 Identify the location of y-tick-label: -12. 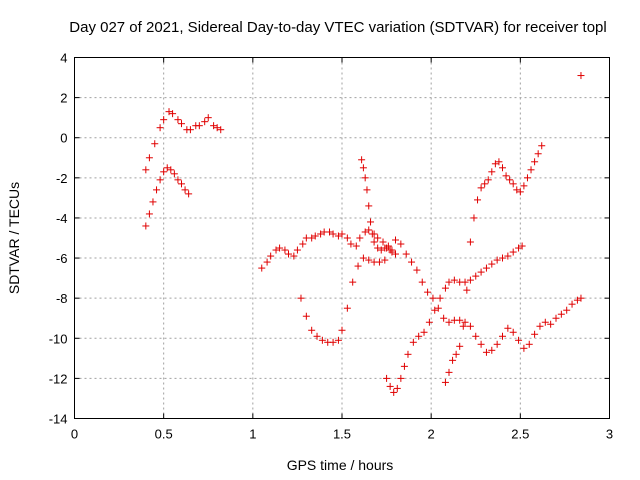
(58, 378).